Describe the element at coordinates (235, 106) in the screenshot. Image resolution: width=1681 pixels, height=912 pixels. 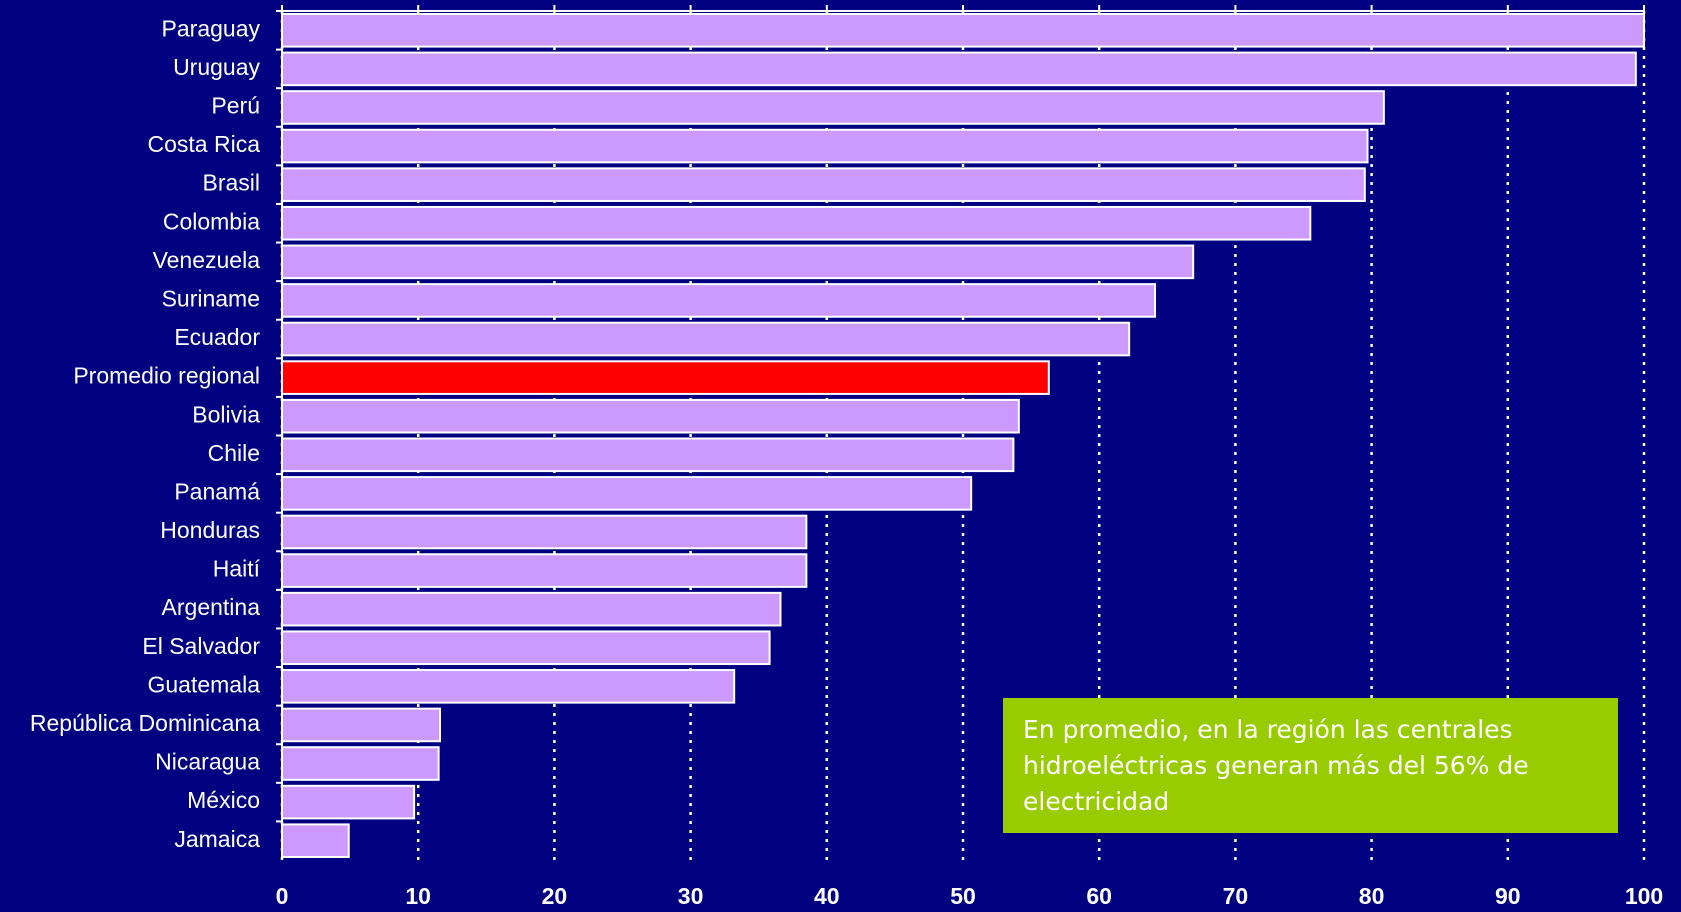
I see `y-tick-label: Perú` at that location.